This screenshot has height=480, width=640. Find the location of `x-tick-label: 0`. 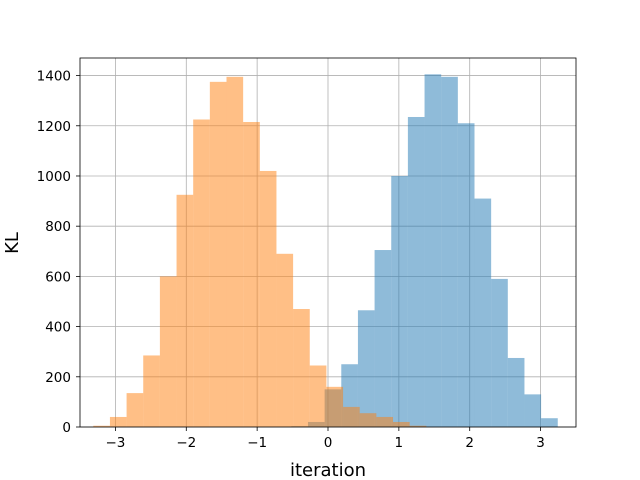

x-tick-label: 0 is located at coordinates (328, 443).